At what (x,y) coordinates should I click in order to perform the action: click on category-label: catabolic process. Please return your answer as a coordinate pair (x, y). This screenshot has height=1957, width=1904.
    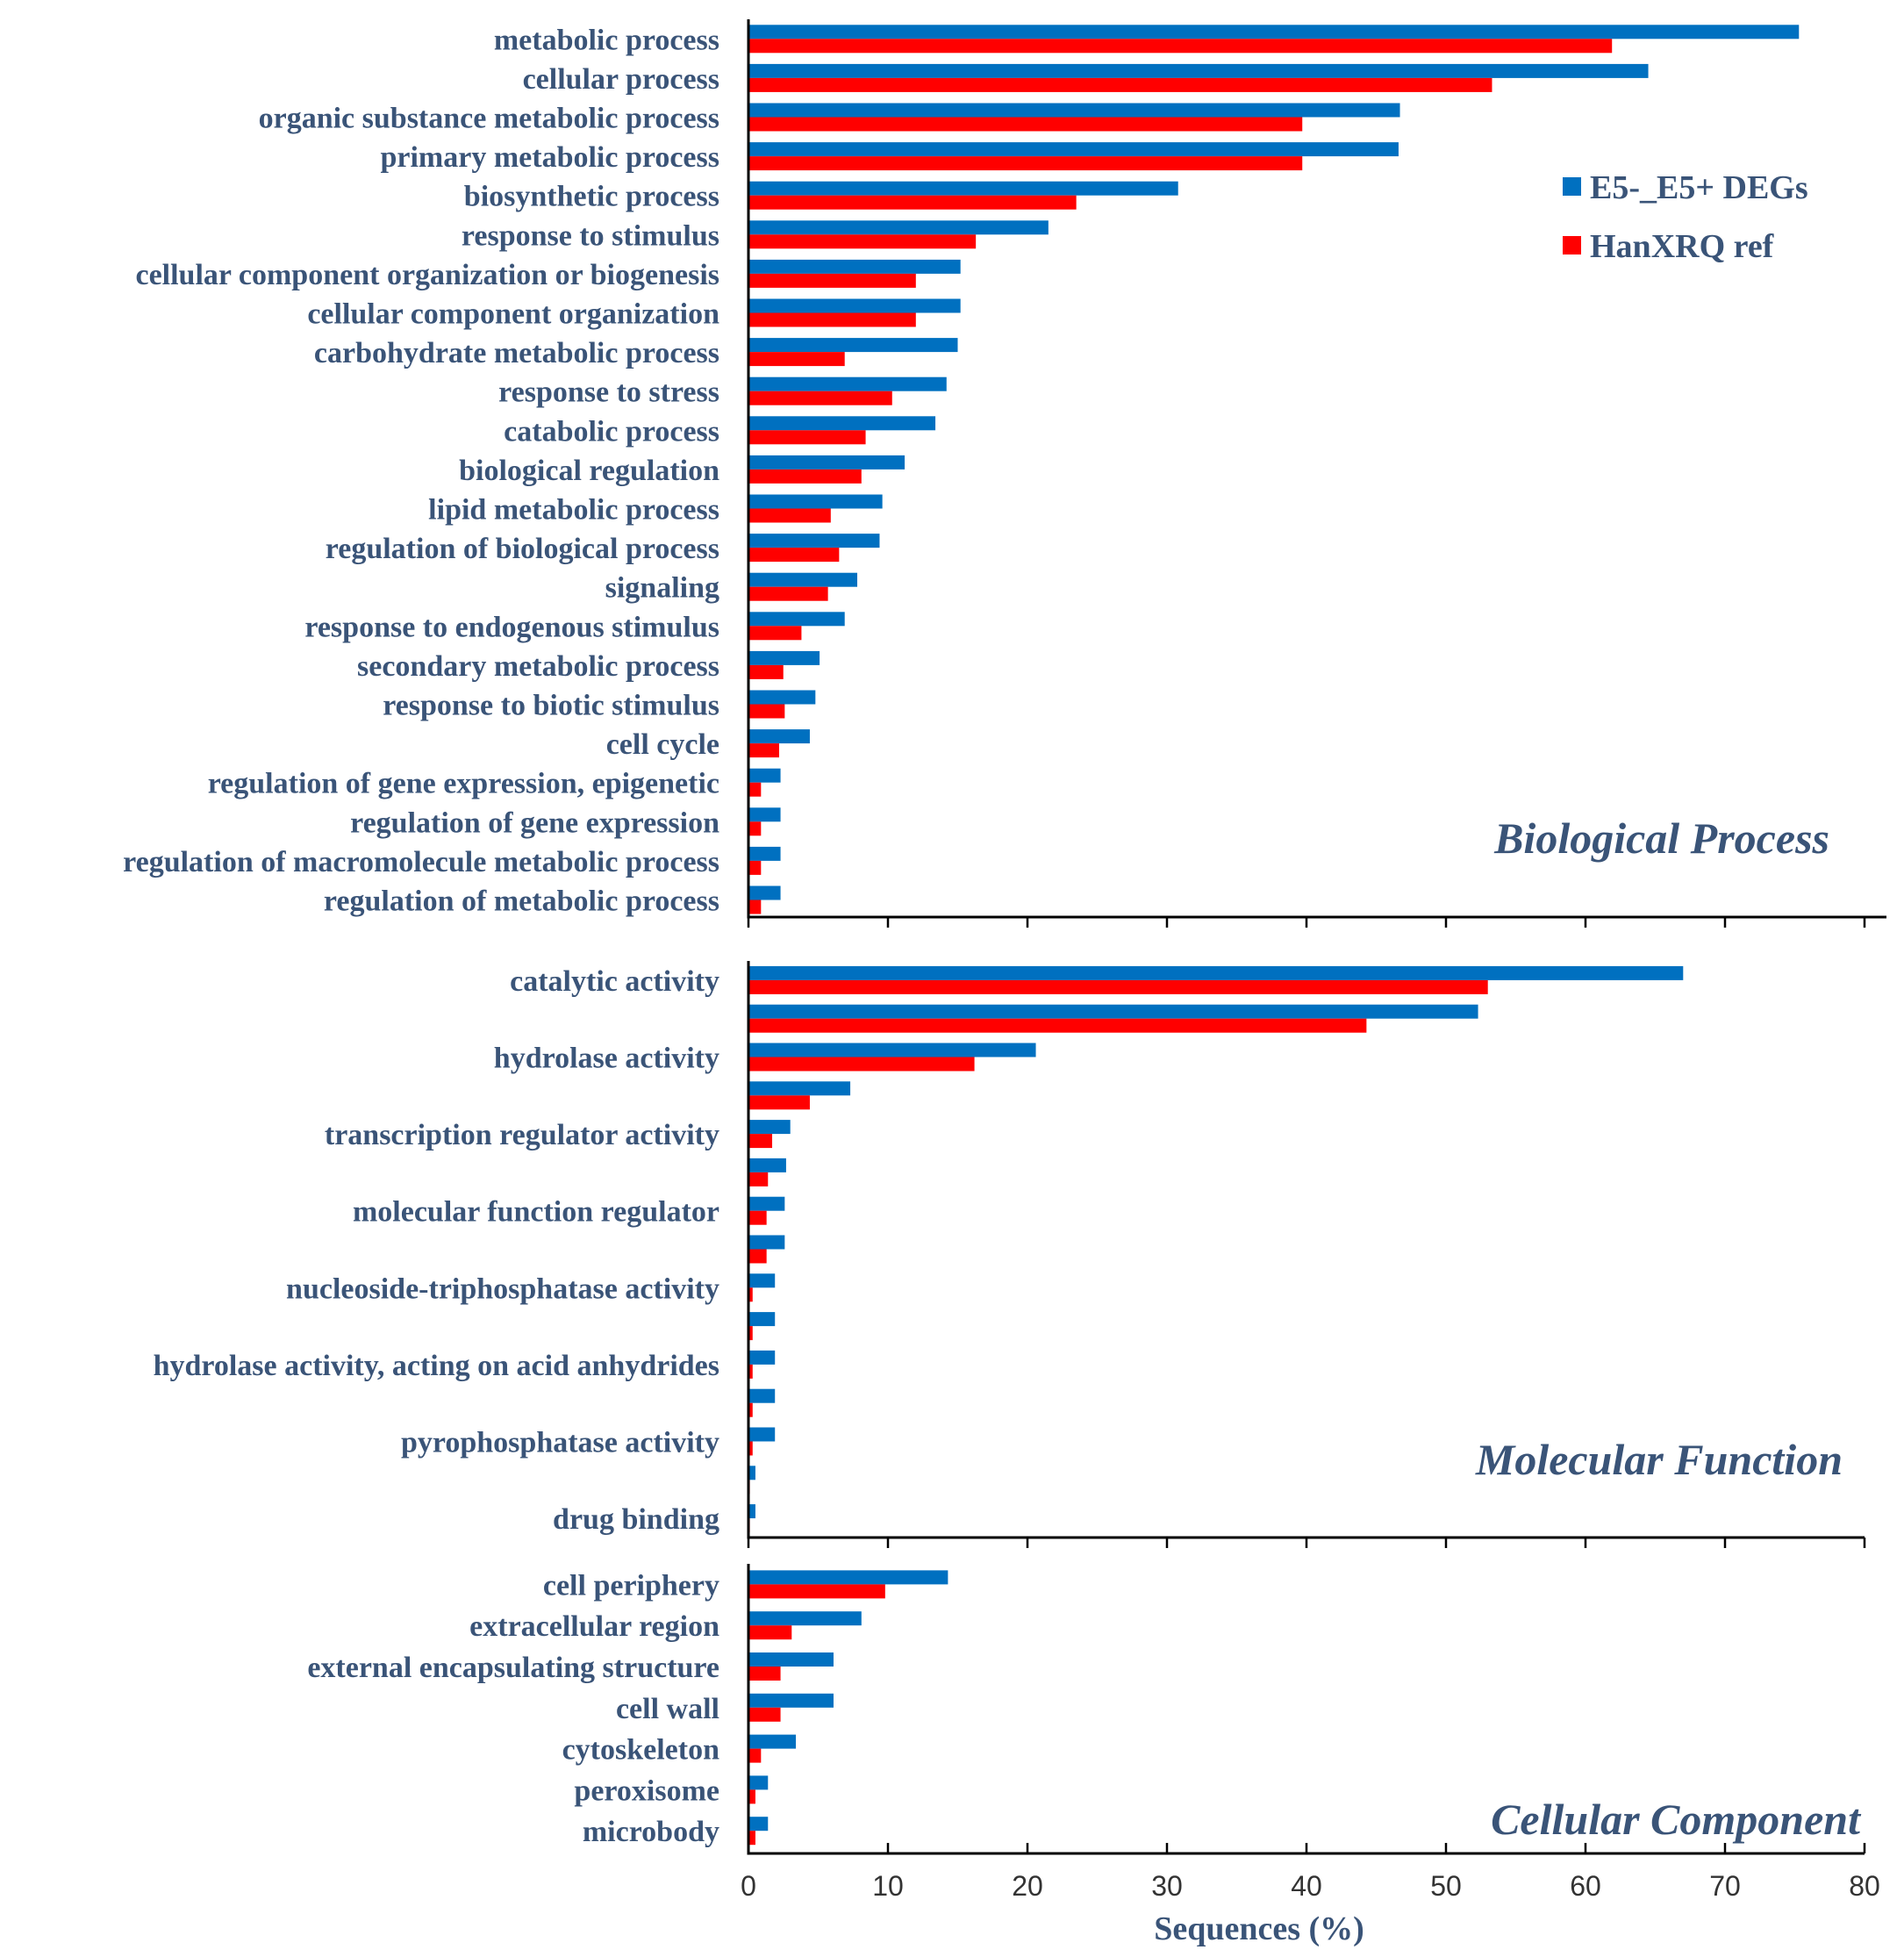
    Looking at the image, I should click on (611, 431).